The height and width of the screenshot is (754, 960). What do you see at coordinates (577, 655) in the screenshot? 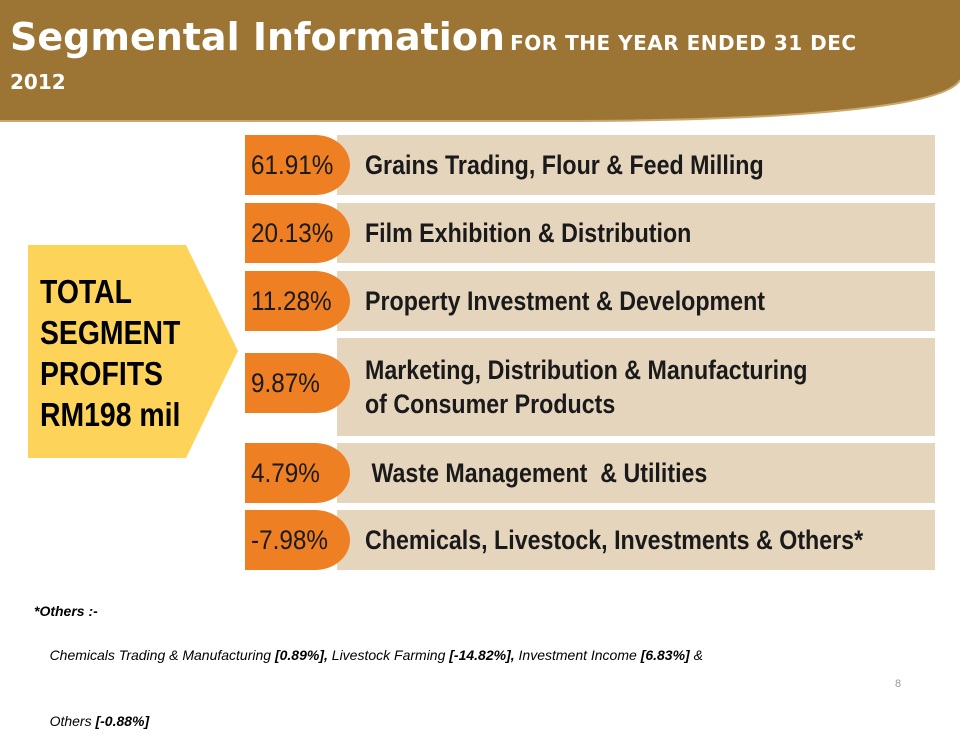
I see `footnote-item-name: Investment Income` at bounding box center [577, 655].